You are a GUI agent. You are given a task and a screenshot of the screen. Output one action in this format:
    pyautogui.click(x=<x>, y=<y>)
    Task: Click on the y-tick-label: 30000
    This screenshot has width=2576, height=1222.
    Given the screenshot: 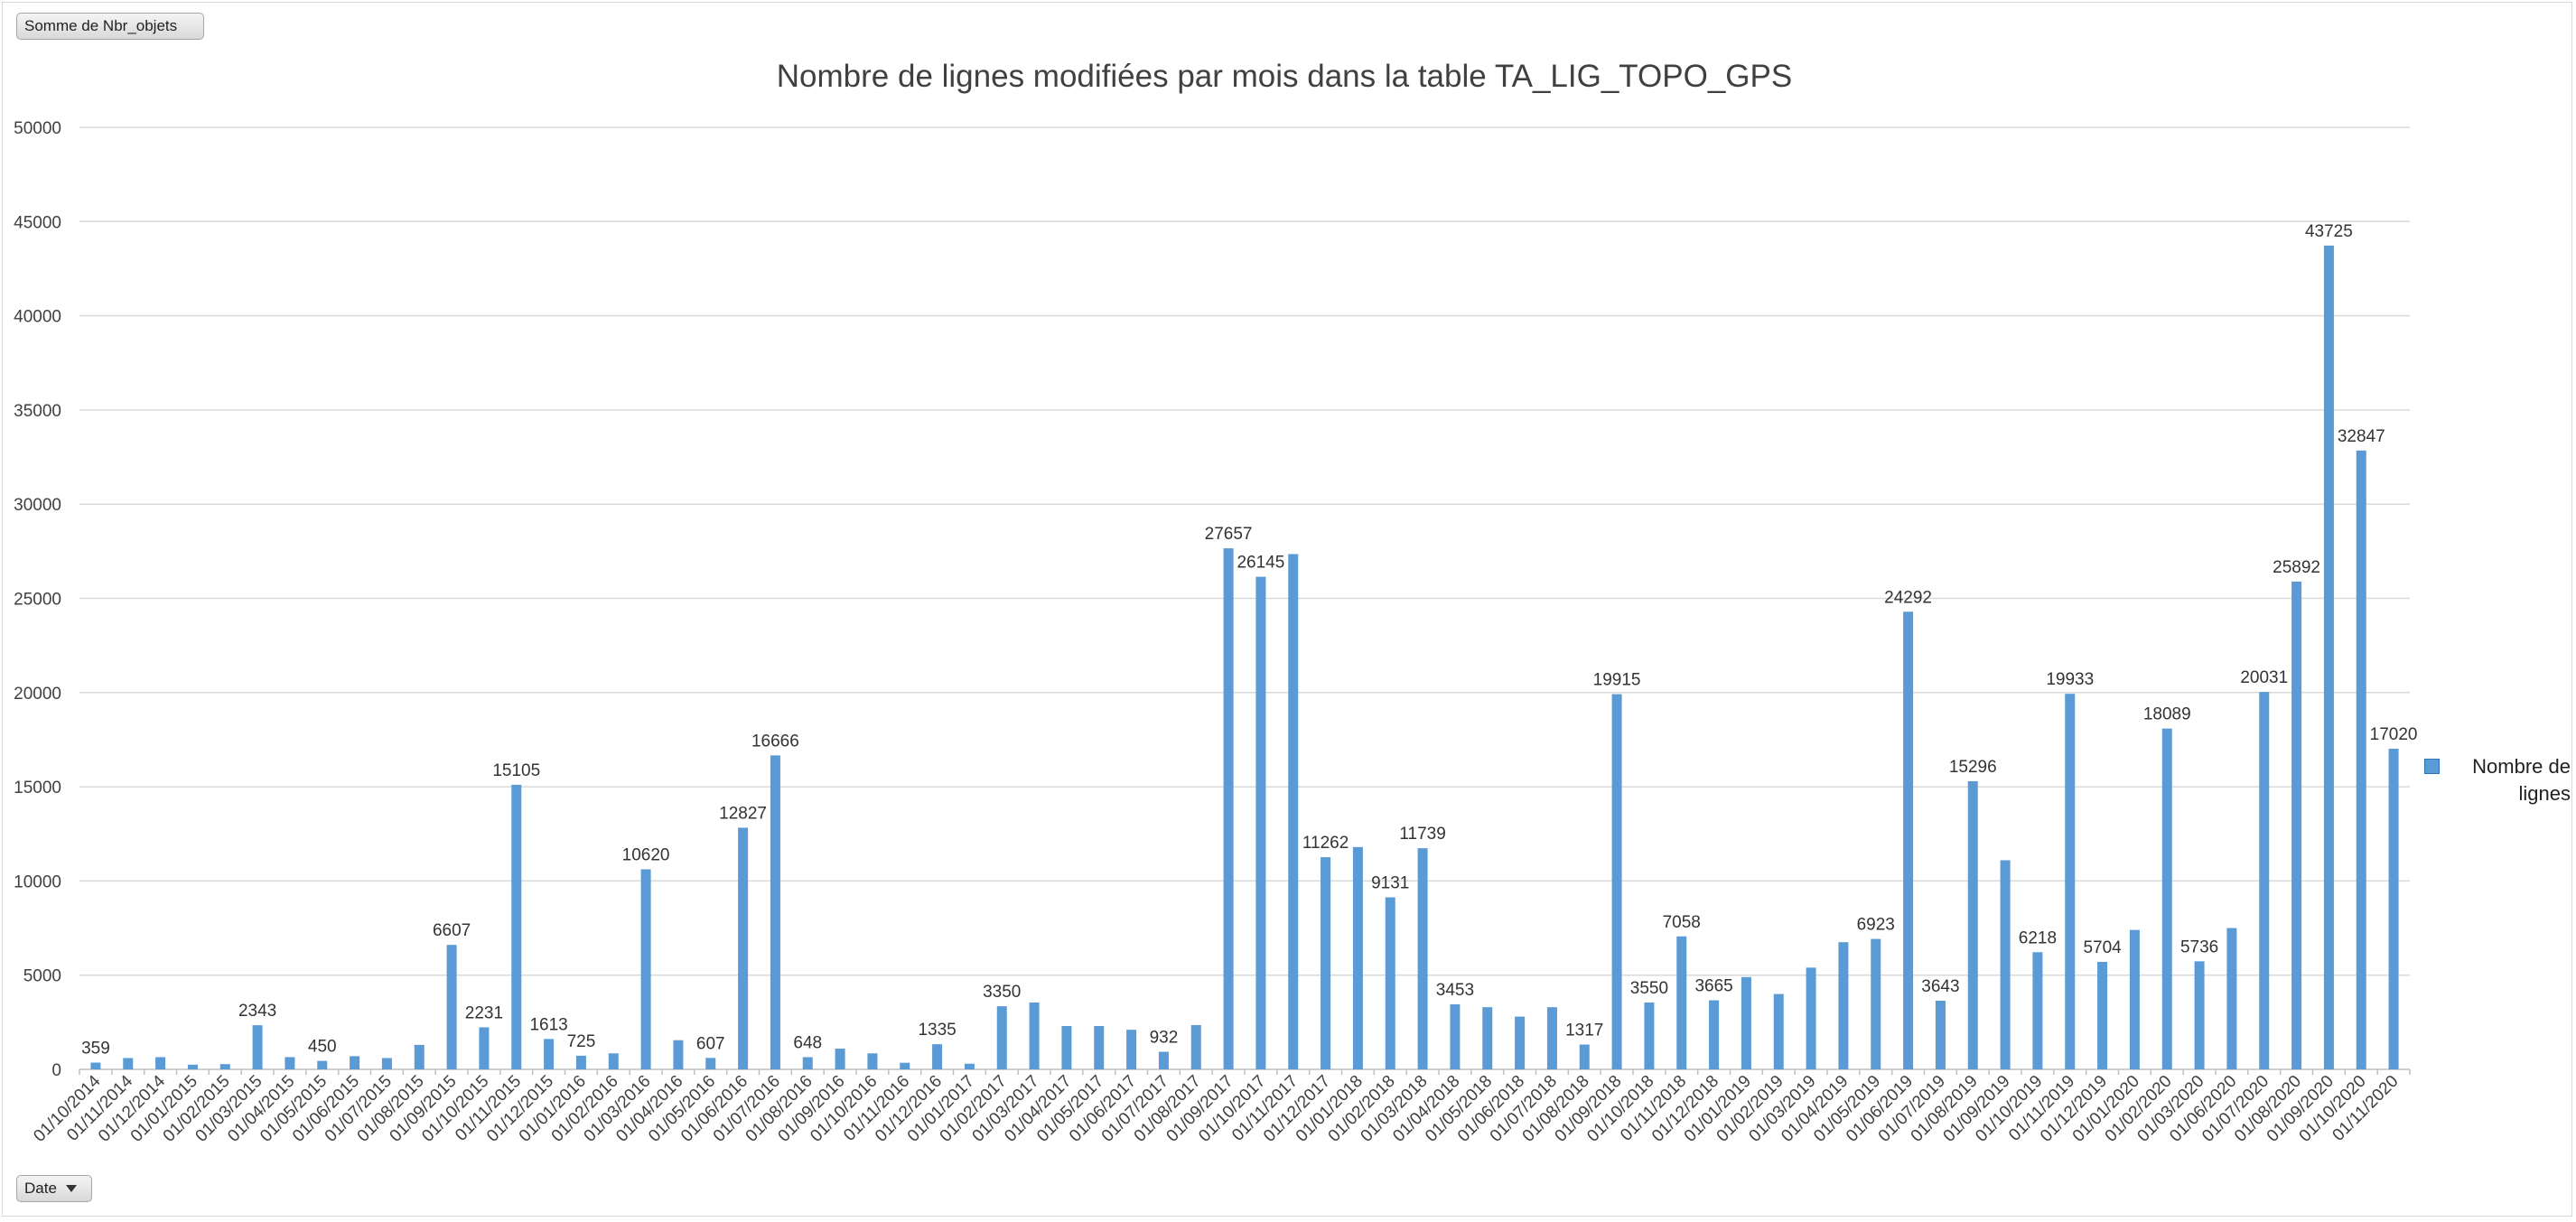 What is the action you would take?
    pyautogui.click(x=37, y=505)
    